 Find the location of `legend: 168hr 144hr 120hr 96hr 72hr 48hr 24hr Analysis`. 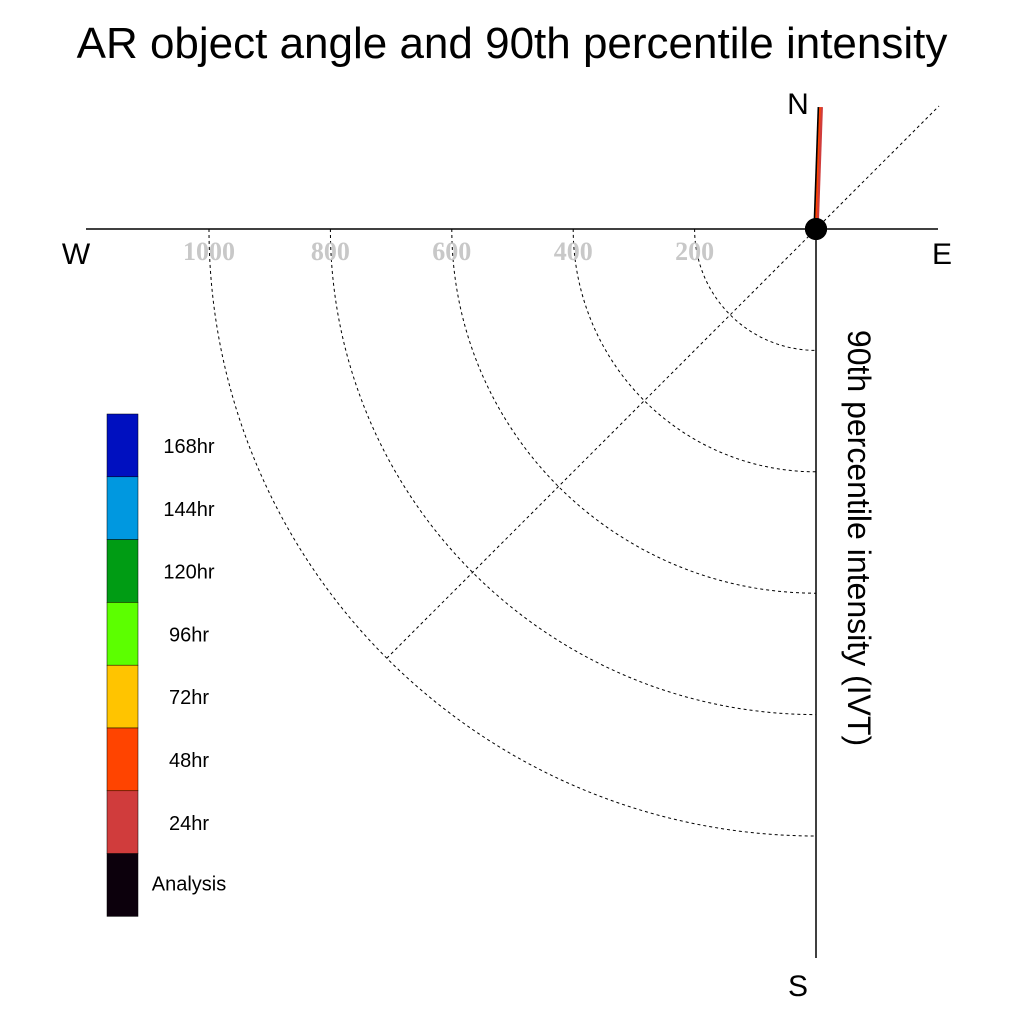

legend: 168hr 144hr 120hr 96hr 72hr 48hr 24hr Analysis is located at coordinates (166, 665).